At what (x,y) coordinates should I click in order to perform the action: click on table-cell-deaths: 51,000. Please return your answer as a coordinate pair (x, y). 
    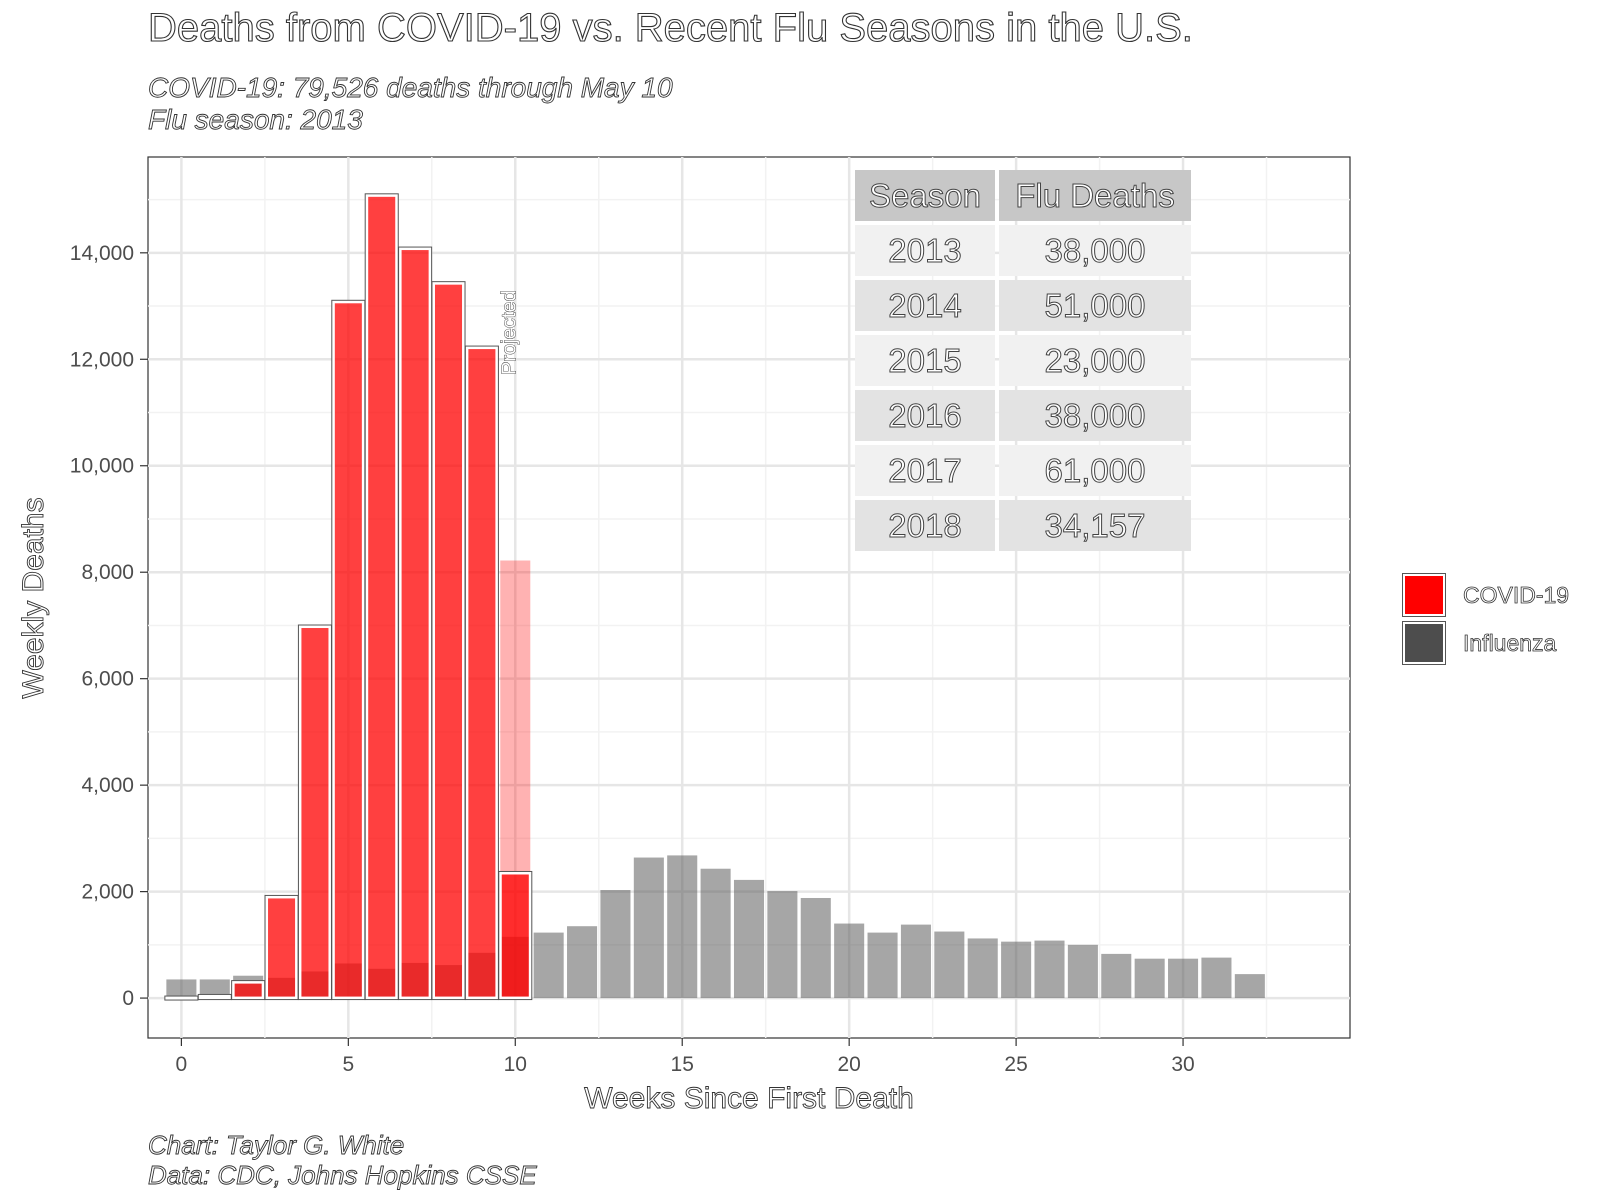
    Looking at the image, I should click on (1095, 305).